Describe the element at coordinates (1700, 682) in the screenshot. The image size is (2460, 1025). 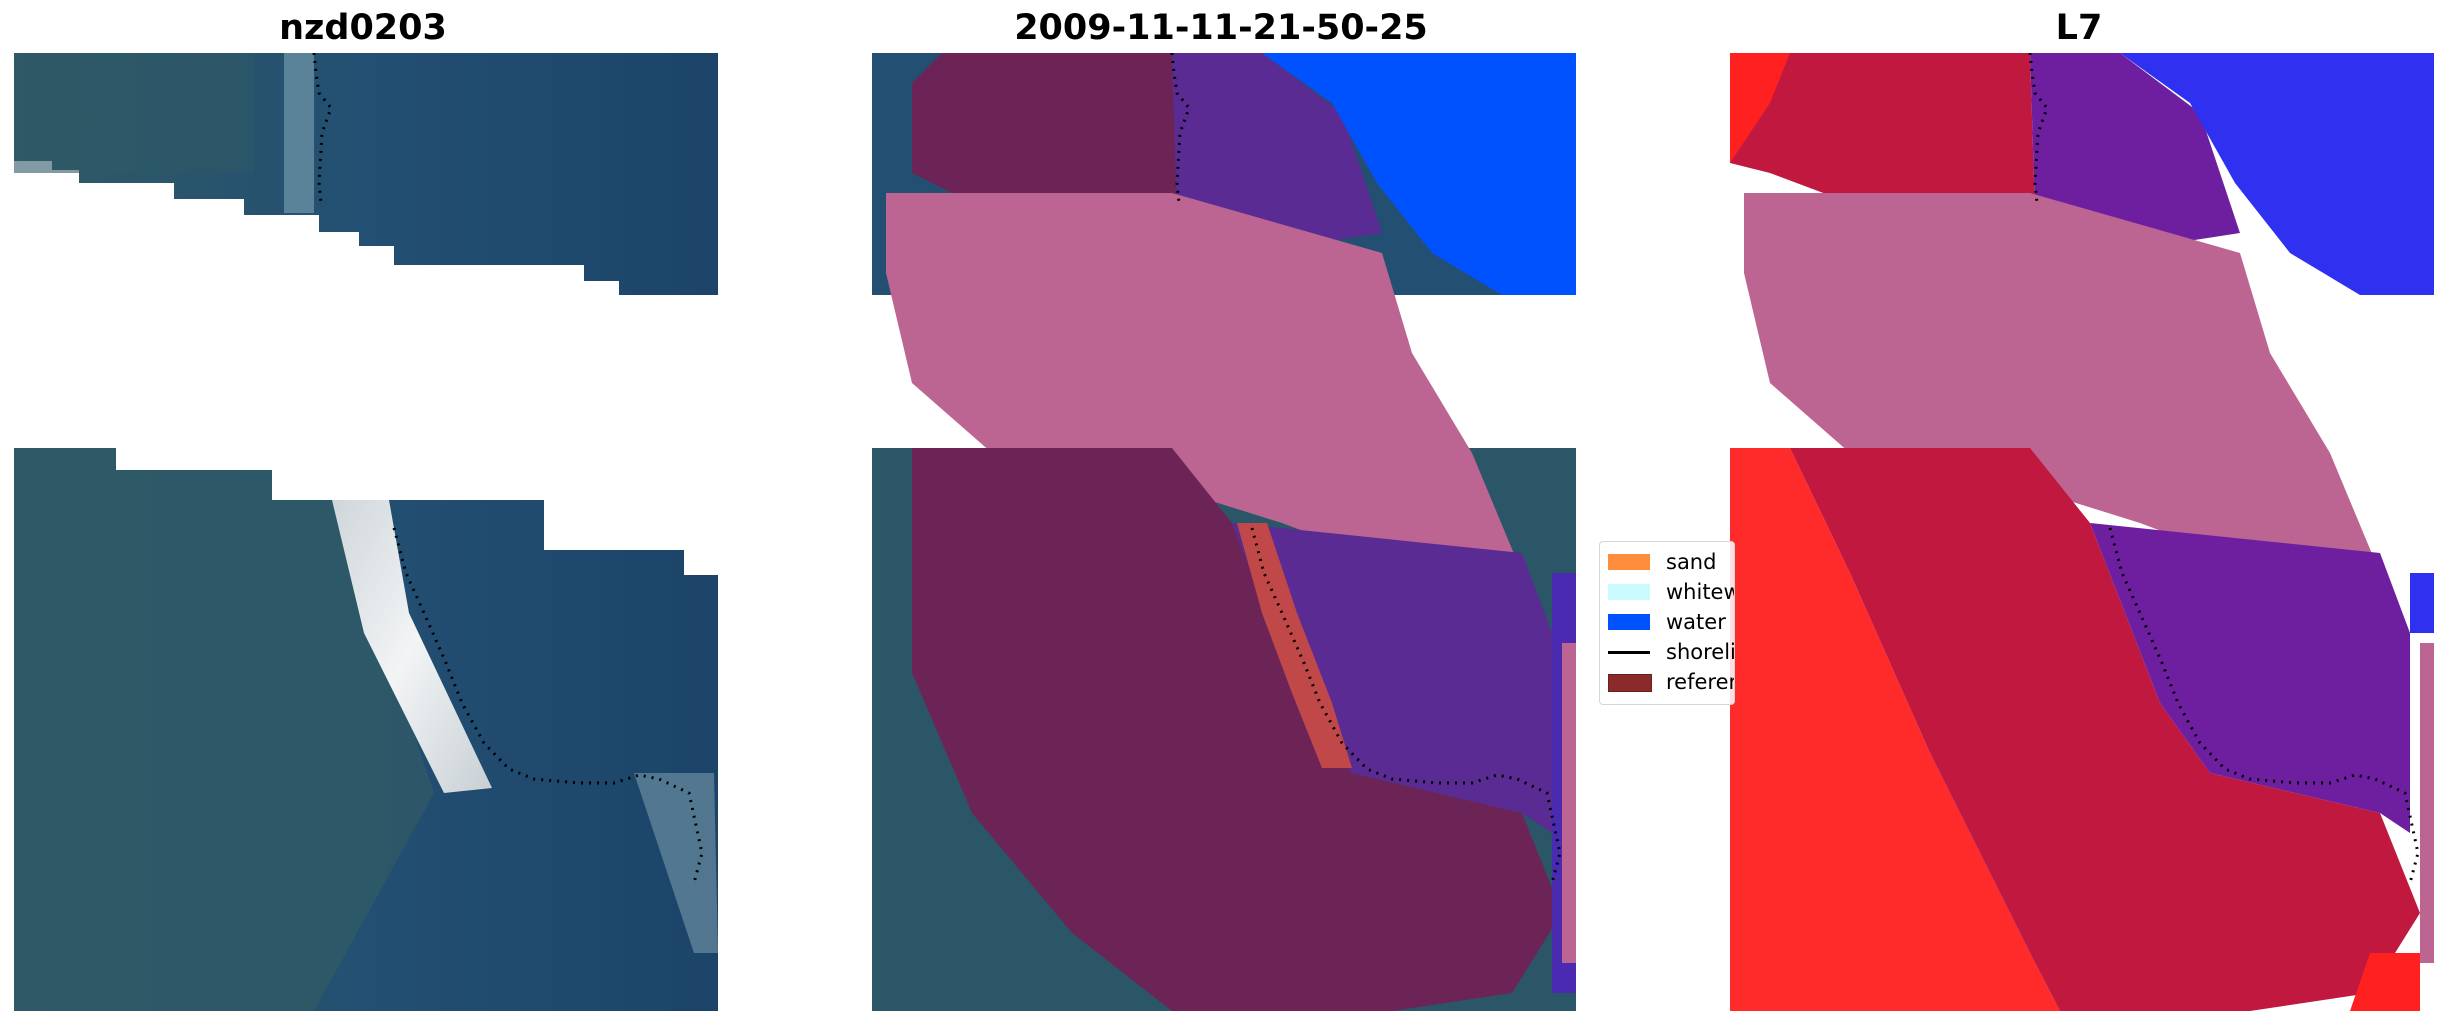
I see `legend-label: reference shoreline buffer` at that location.